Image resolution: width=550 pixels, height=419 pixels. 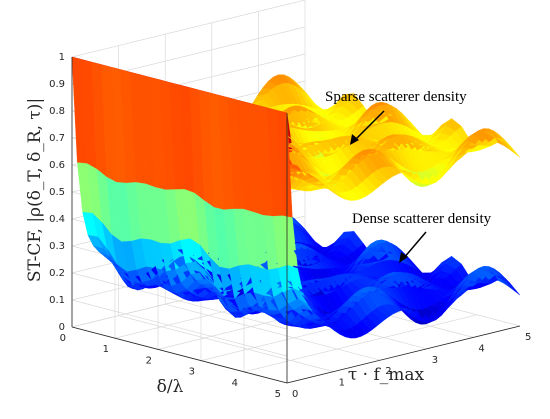 I want to click on arrow-sparse, so click(x=369, y=126).